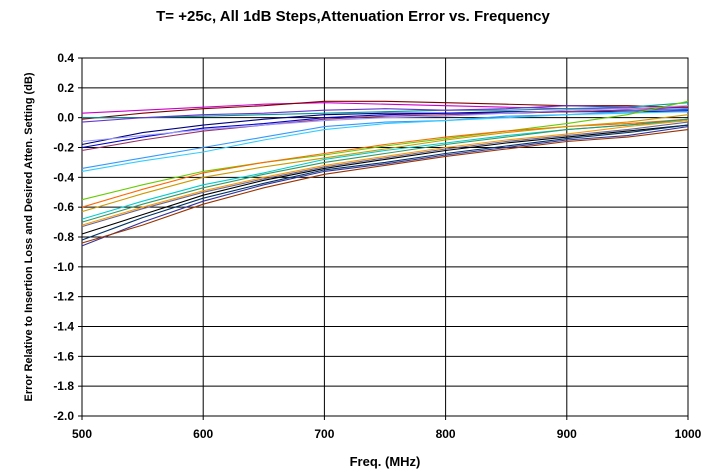 The height and width of the screenshot is (476, 706). Describe the element at coordinates (63, 386) in the screenshot. I see `y-tick-label: -1.8` at that location.